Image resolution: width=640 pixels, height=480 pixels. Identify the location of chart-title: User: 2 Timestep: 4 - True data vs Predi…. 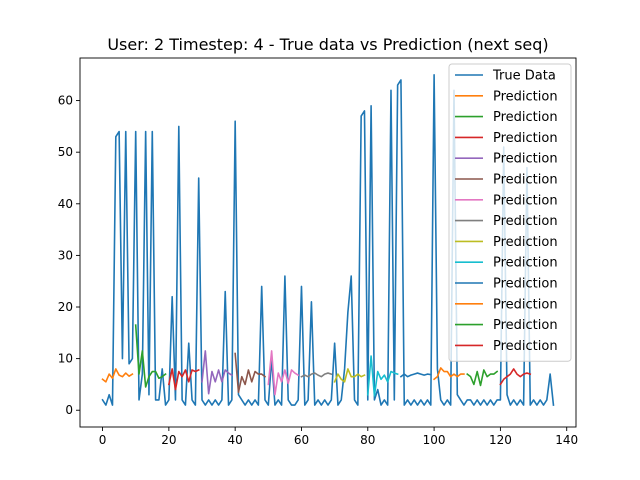
(327, 44).